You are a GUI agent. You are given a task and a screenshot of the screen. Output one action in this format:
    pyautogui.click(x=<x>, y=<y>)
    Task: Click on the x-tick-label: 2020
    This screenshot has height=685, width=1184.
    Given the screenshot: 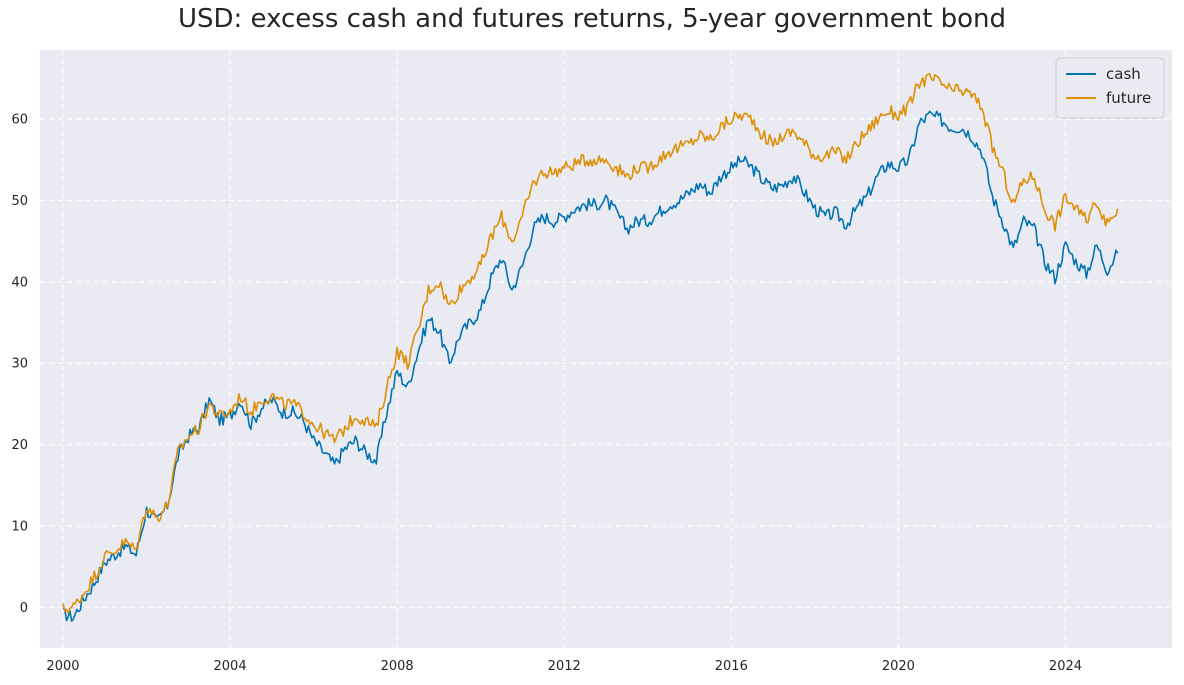 What is the action you would take?
    pyautogui.click(x=898, y=666)
    